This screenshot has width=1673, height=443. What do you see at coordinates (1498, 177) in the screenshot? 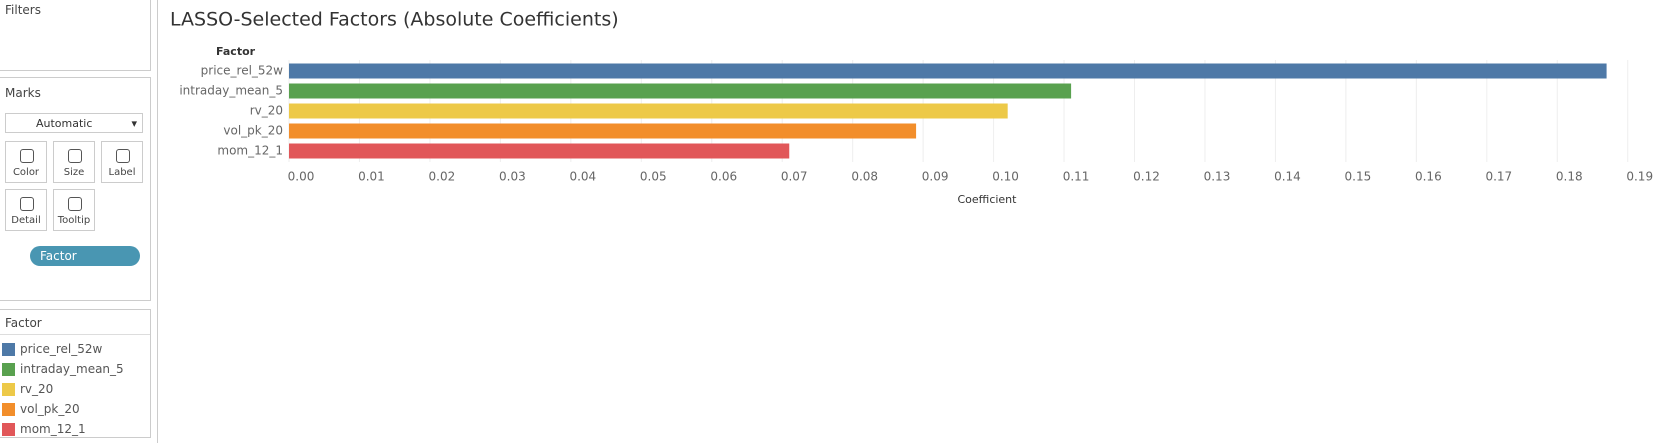
I see `x-tick-label: 0.17` at bounding box center [1498, 177].